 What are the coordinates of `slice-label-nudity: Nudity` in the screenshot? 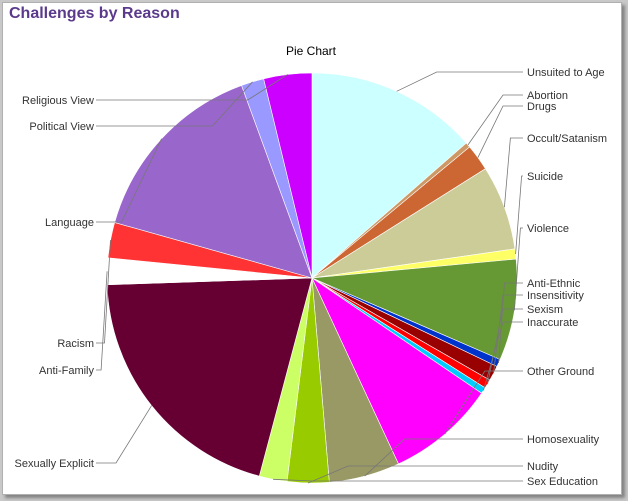 It's located at (543, 467).